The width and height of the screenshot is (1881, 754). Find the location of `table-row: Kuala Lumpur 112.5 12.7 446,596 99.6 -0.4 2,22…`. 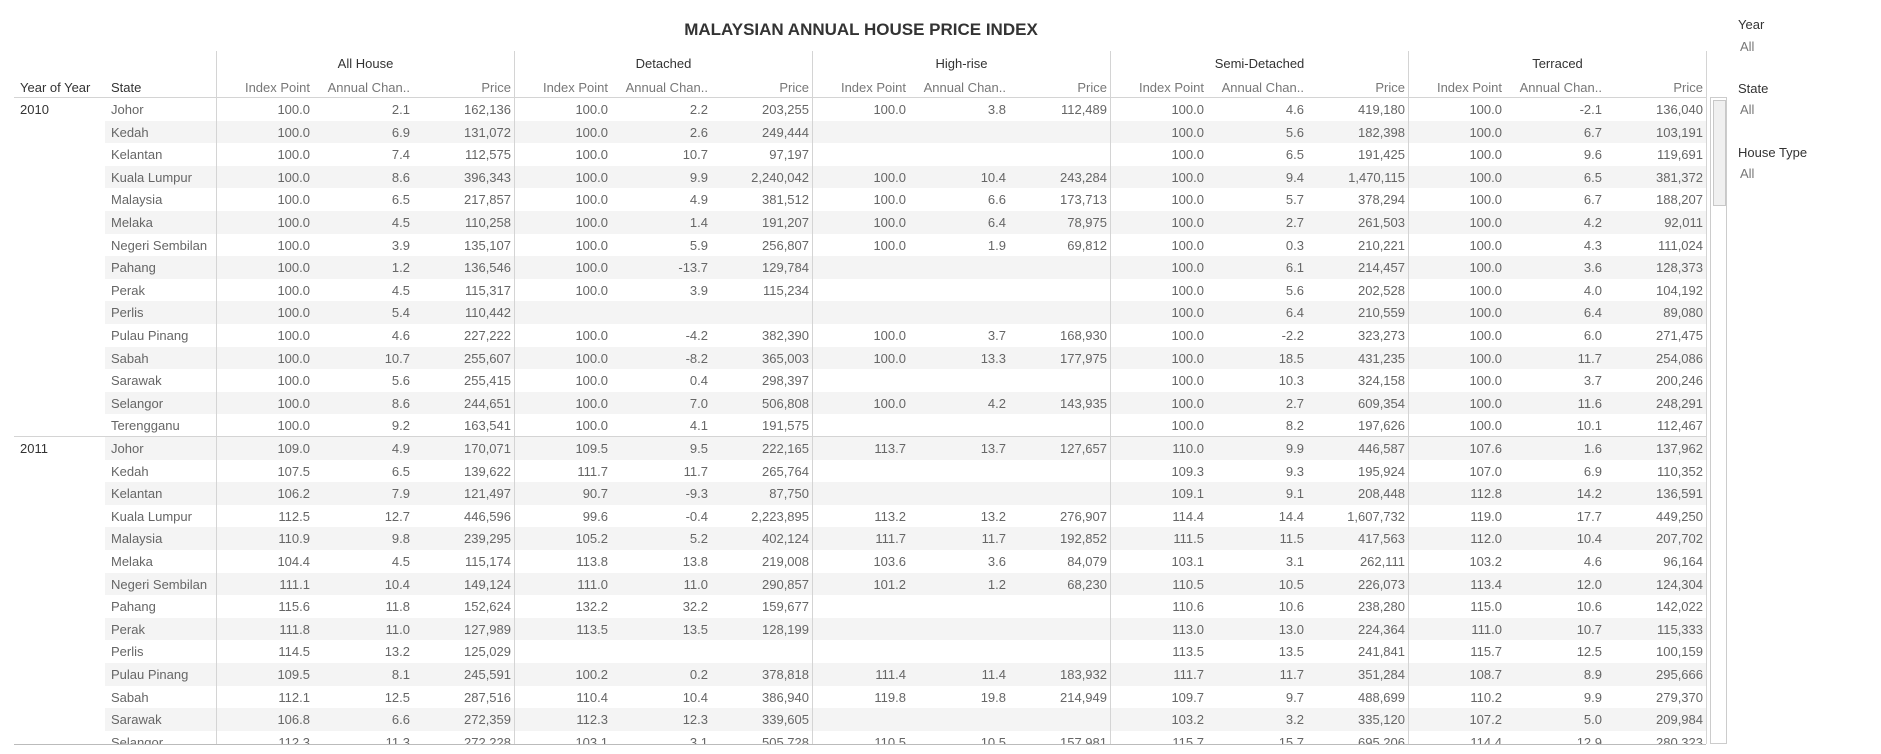

table-row: Kuala Lumpur 112.5 12.7 446,596 99.6 -0.4 2,22… is located at coordinates (853, 516).